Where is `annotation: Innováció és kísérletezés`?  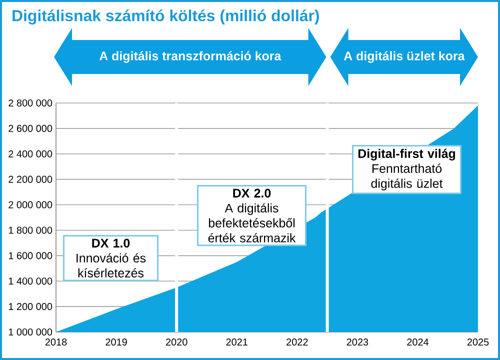 annotation: Innováció és kísérletezés is located at coordinates (111, 265).